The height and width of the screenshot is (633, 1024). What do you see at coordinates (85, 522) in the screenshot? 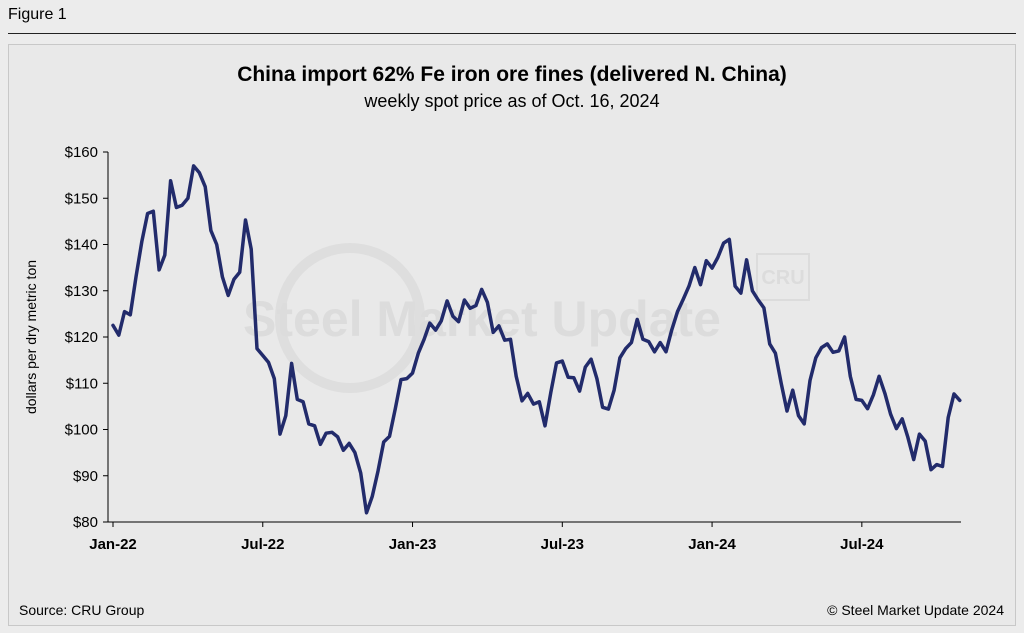
I see `y-tick-label: $80` at bounding box center [85, 522].